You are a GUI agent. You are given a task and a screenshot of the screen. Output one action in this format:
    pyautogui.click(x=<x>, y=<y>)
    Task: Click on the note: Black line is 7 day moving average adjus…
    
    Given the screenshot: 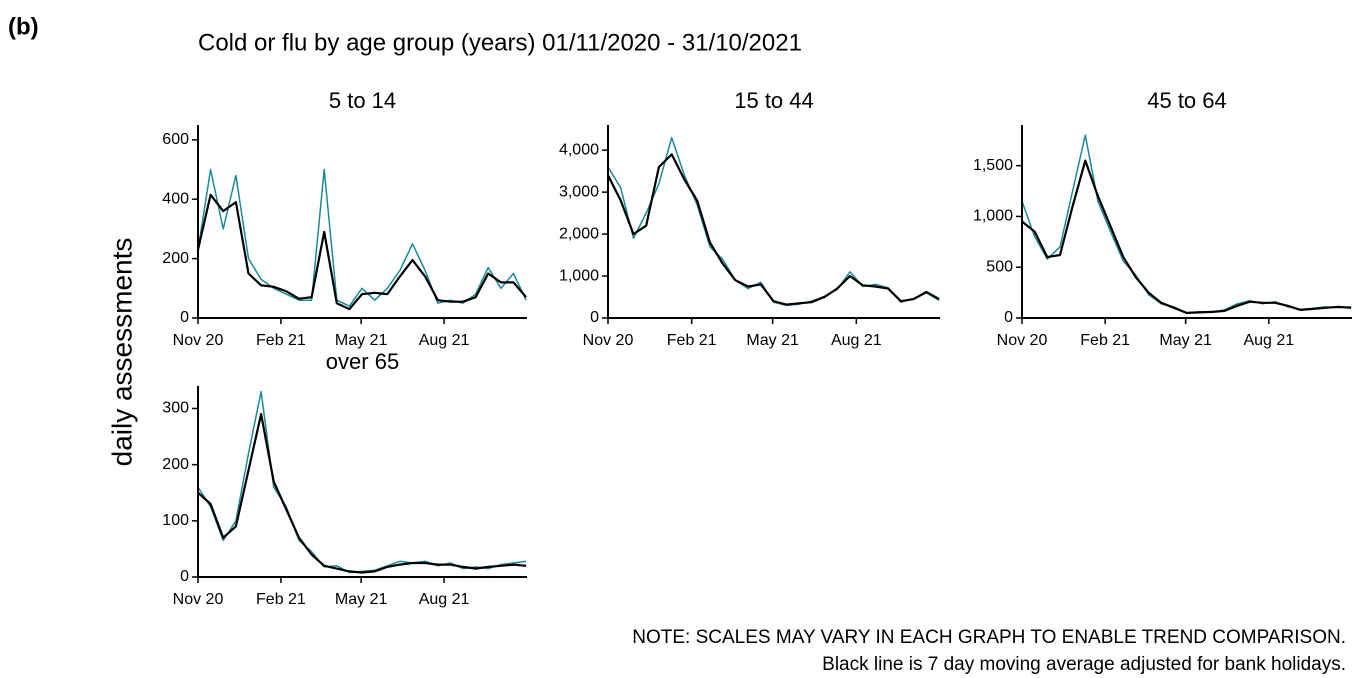 What is the action you would take?
    pyautogui.click(x=1084, y=664)
    